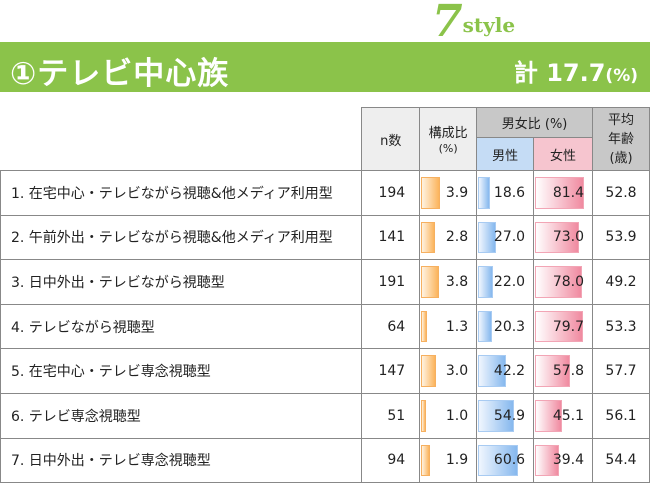 Image resolution: width=650 pixels, height=483 pixels. What do you see at coordinates (457, 192) in the screenshot?
I see `composition-value: 3.9` at bounding box center [457, 192].